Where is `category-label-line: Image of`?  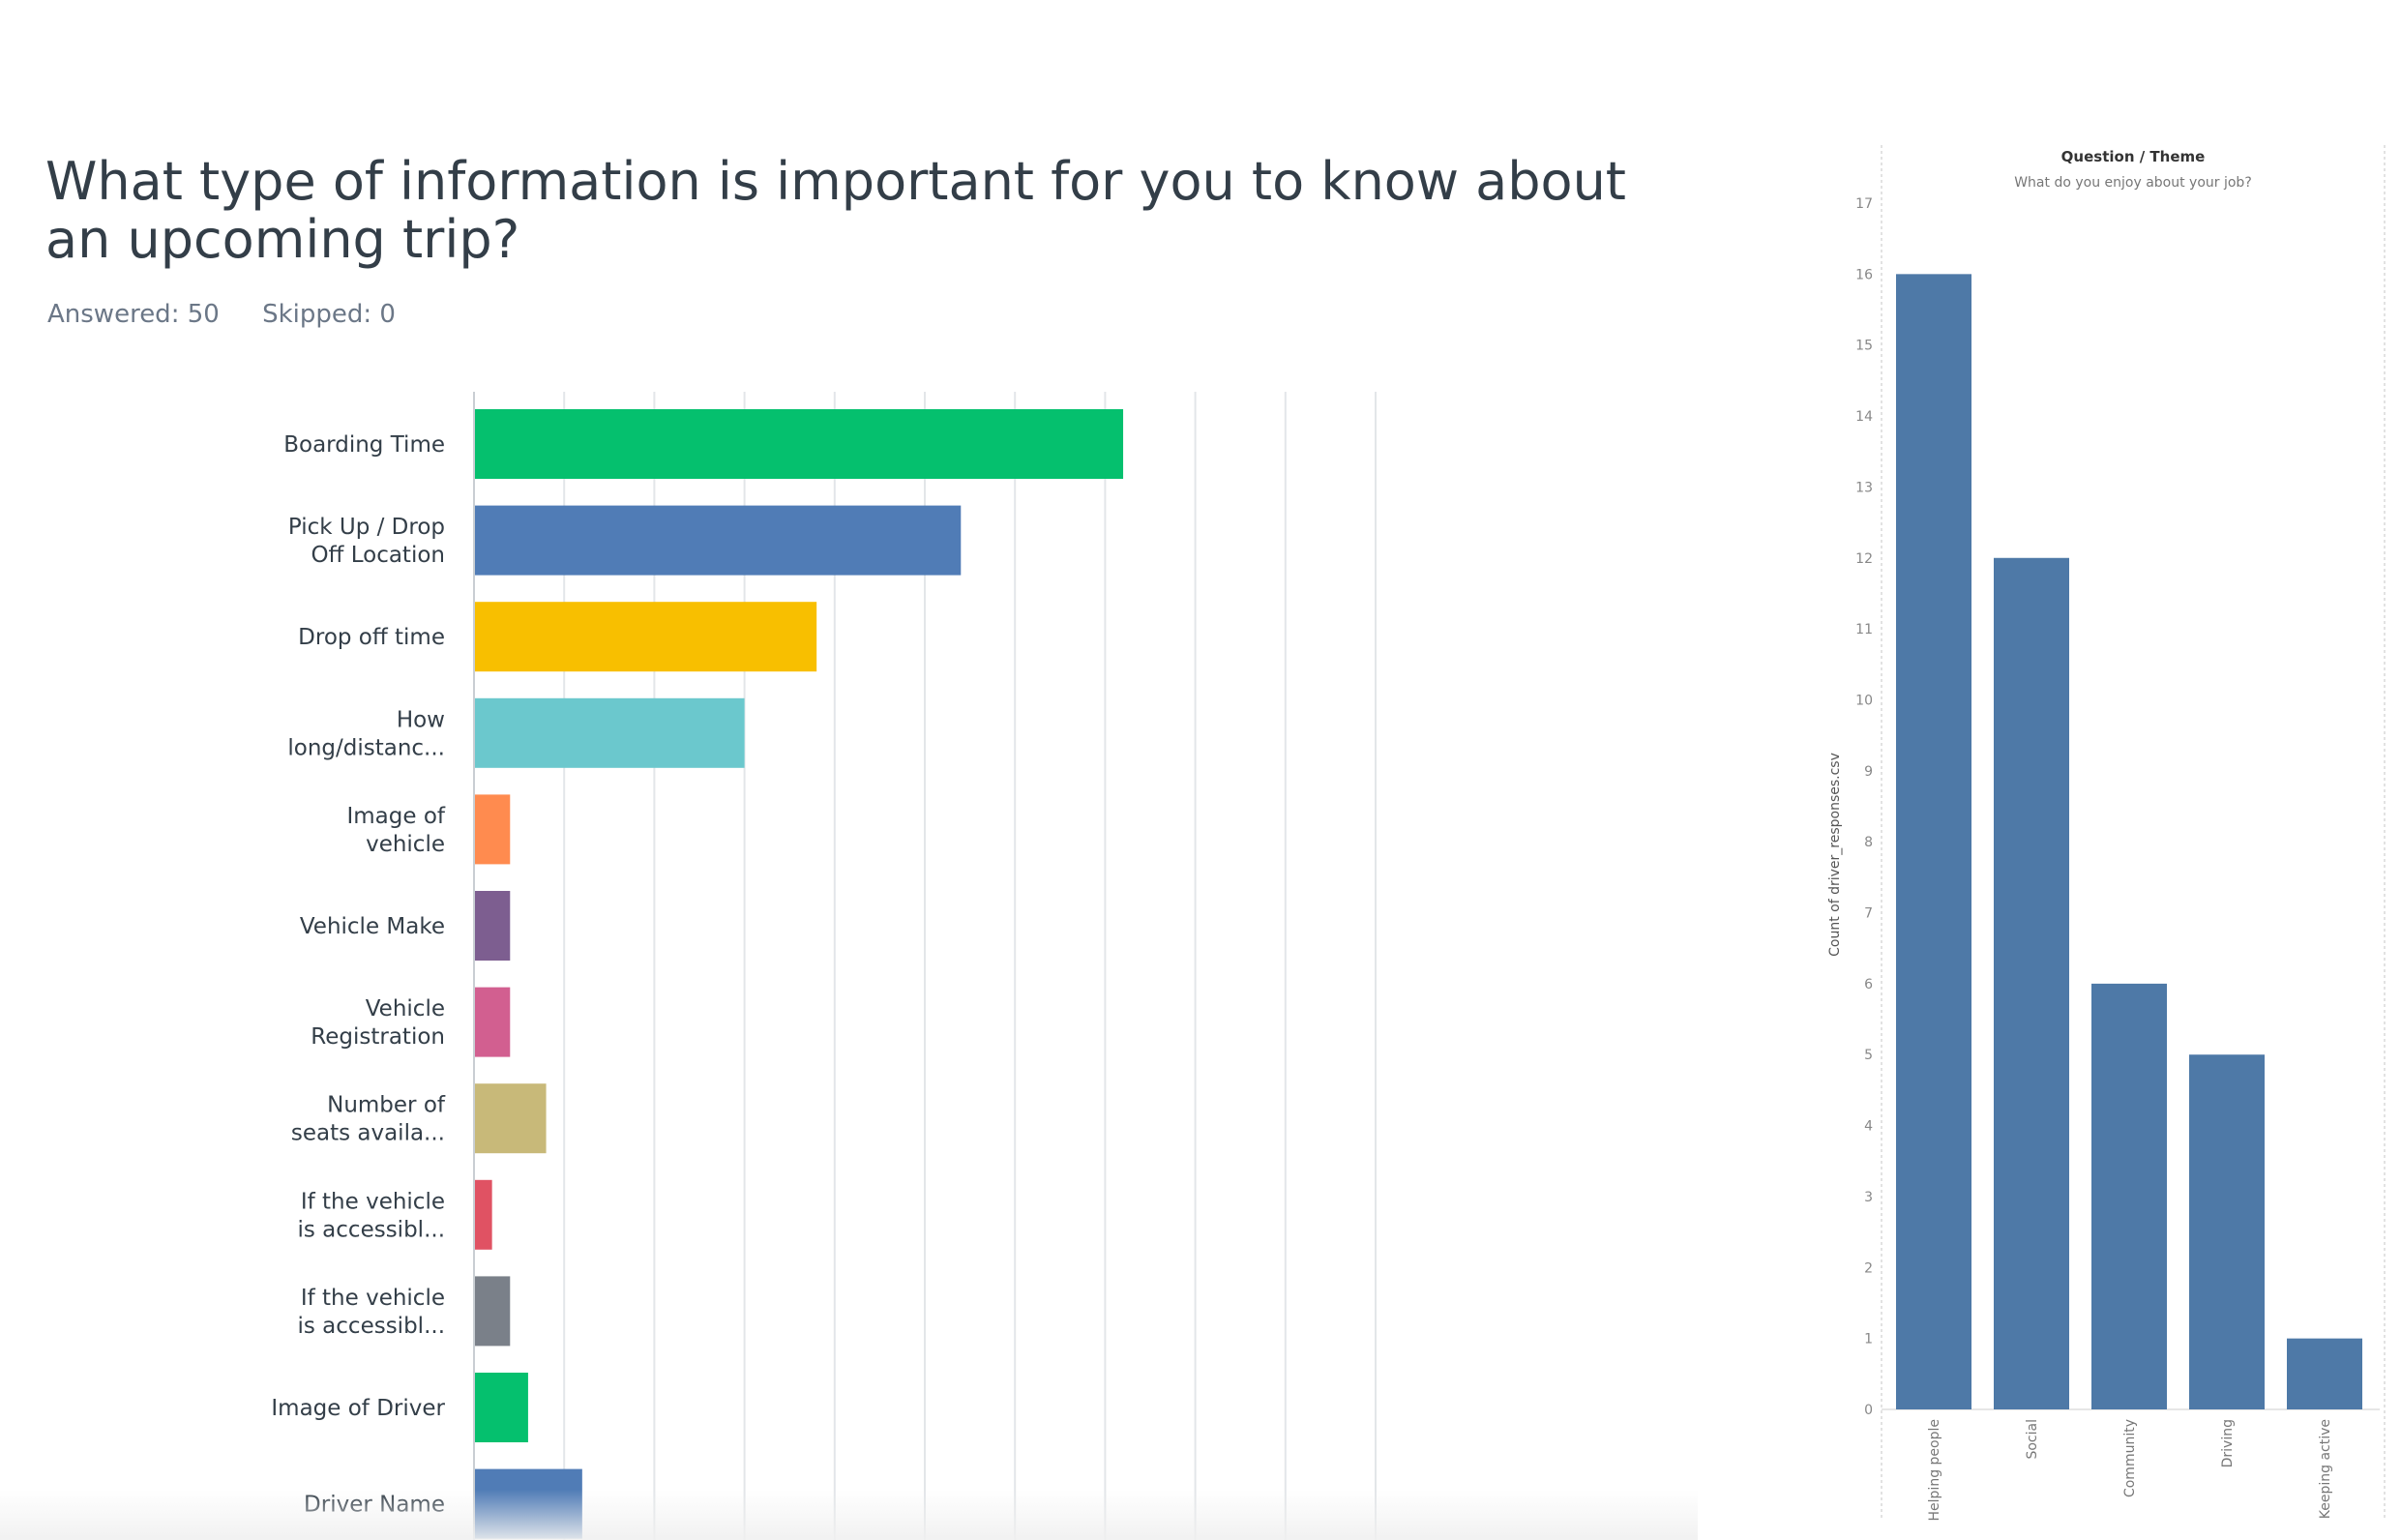 category-label-line: Image of is located at coordinates (395, 816).